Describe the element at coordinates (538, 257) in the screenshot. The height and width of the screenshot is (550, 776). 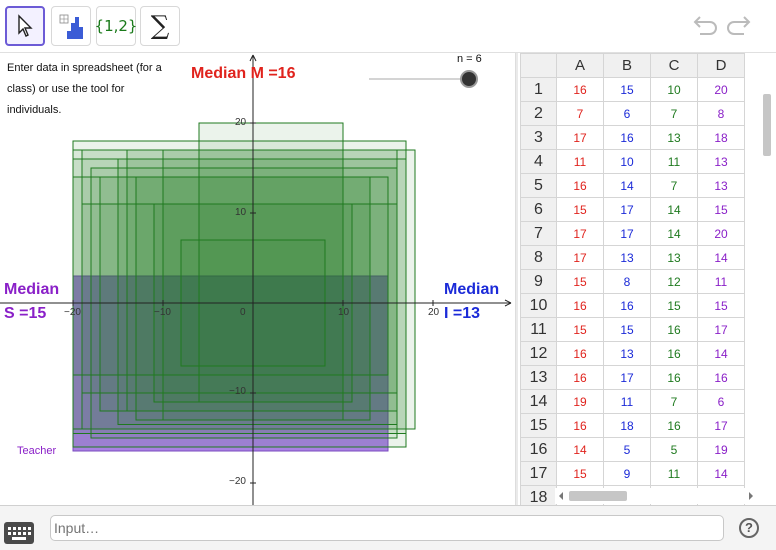
I see `row-header: 8` at that location.